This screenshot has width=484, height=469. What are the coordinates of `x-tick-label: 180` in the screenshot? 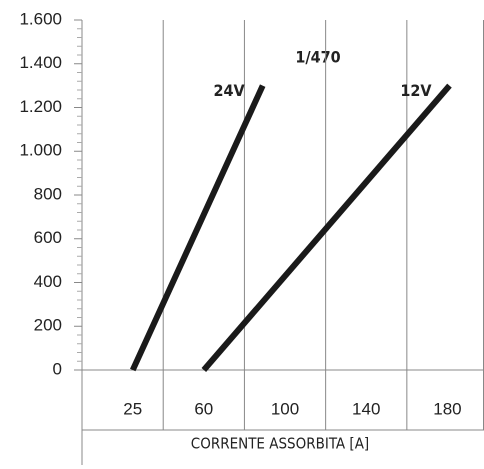 It's located at (447, 408).